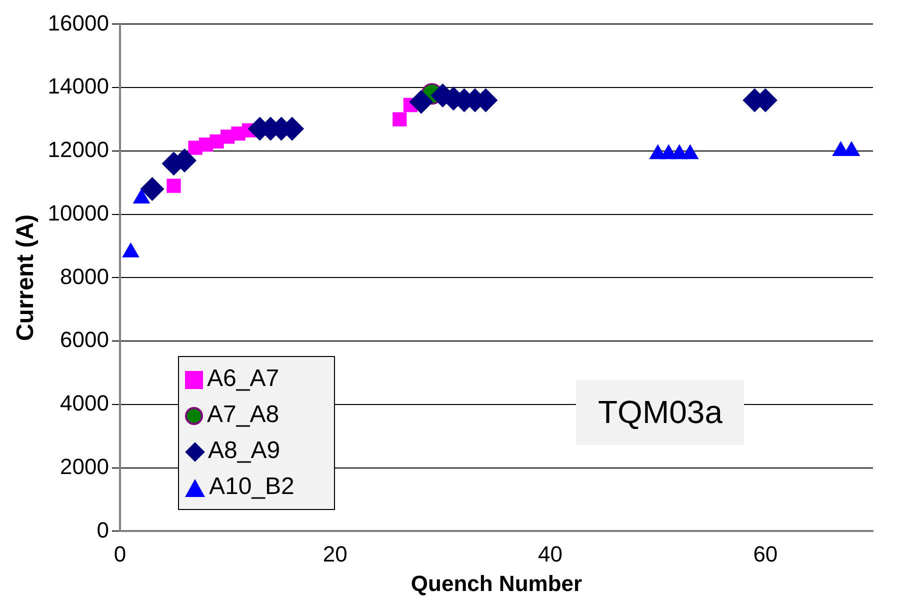 The height and width of the screenshot is (601, 901). What do you see at coordinates (765, 553) in the screenshot?
I see `x-tick-label: 60` at bounding box center [765, 553].